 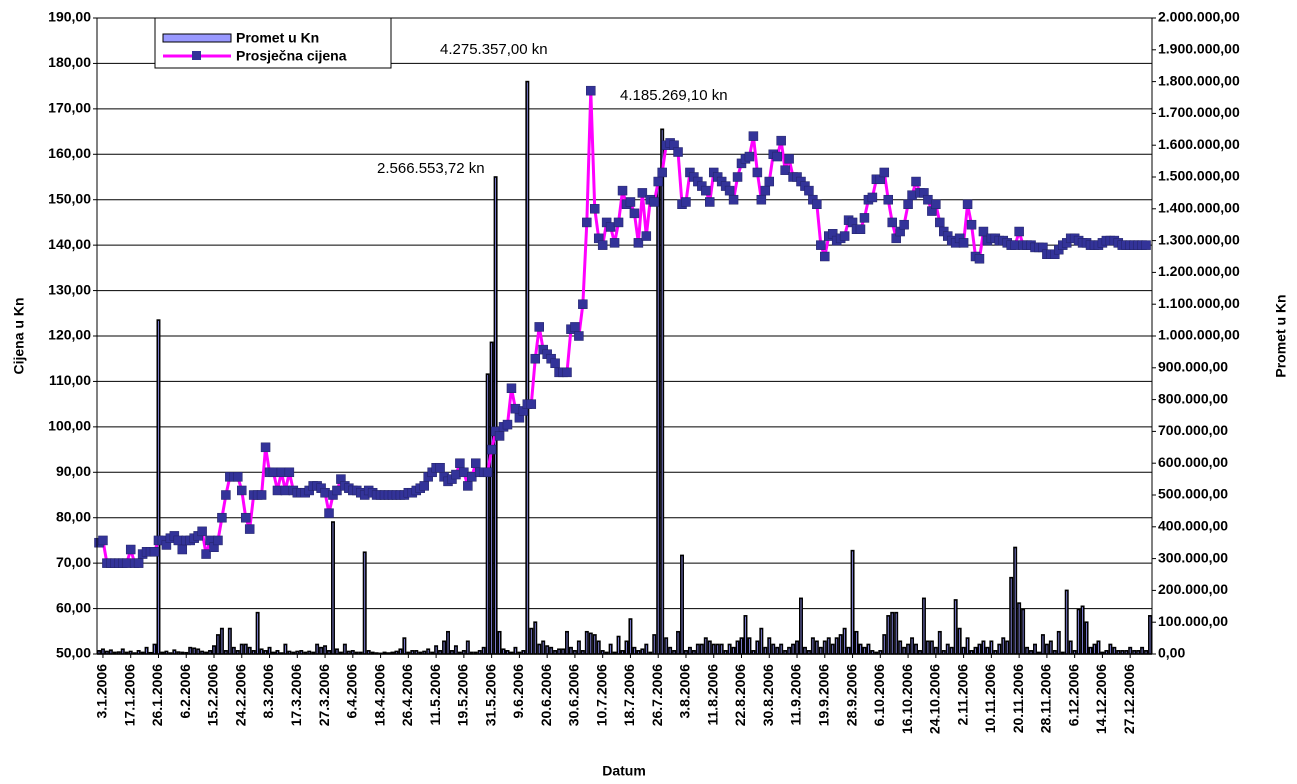 I want to click on y-tick-label: 90,00, so click(x=73, y=471).